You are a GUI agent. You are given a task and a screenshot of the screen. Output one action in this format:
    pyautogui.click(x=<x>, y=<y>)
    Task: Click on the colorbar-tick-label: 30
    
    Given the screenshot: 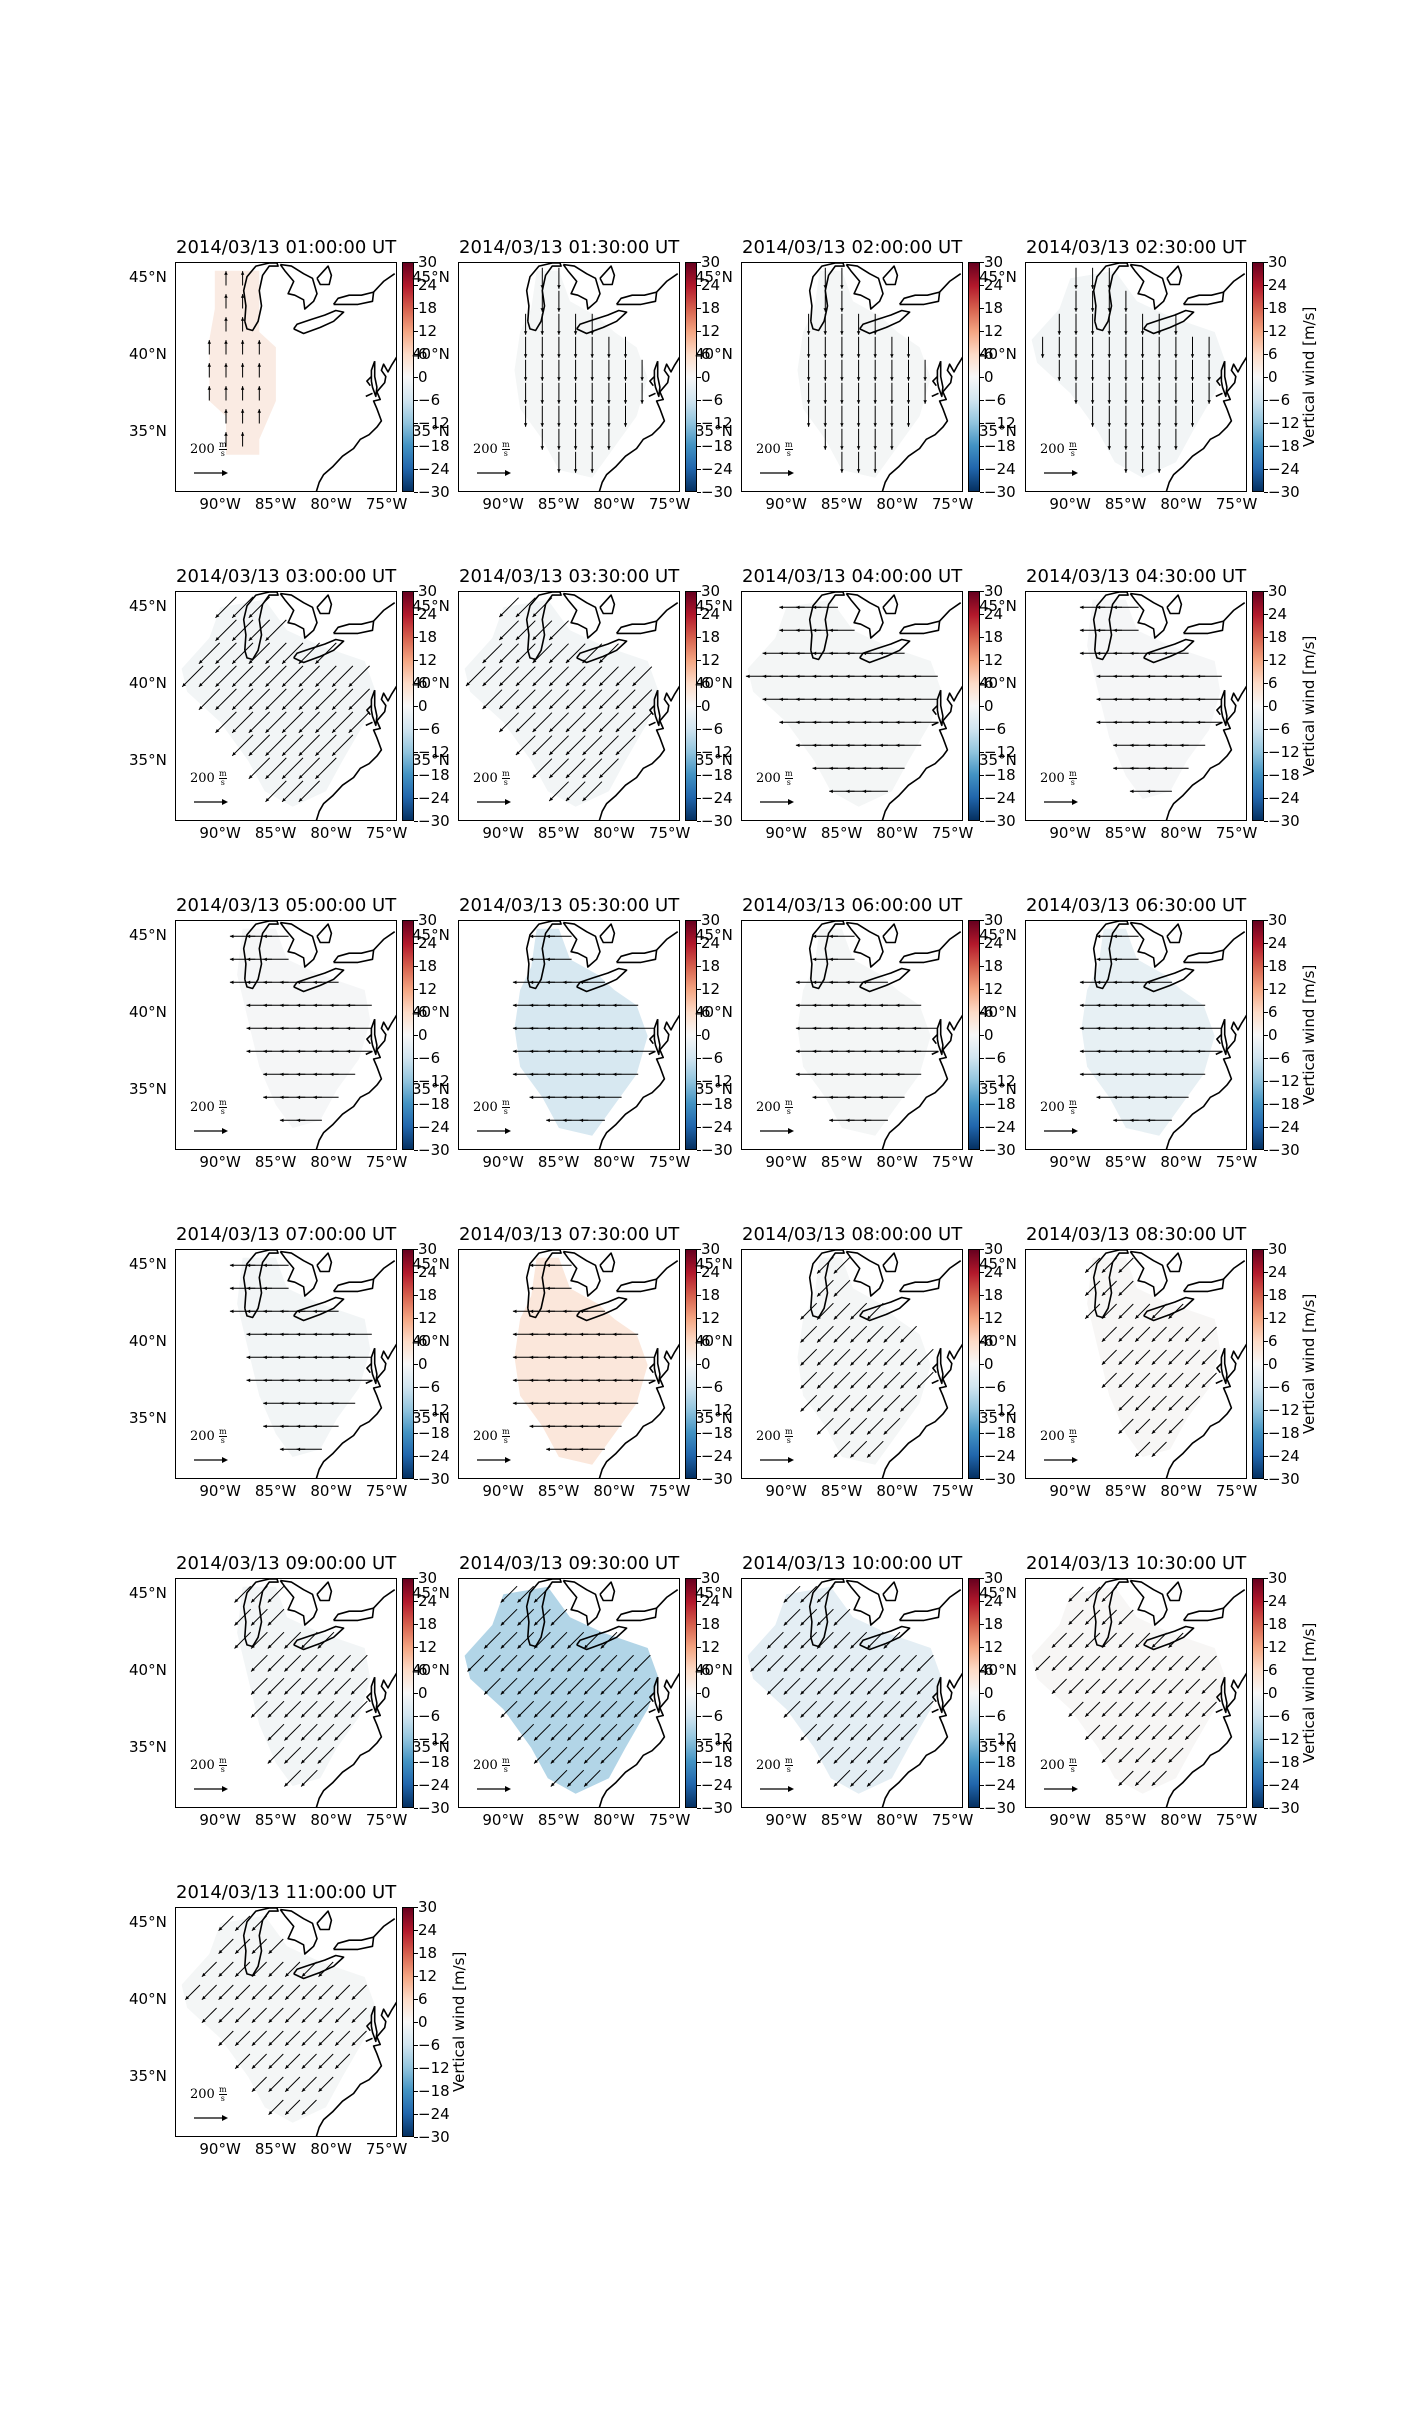 What is the action you would take?
    pyautogui.click(x=711, y=262)
    